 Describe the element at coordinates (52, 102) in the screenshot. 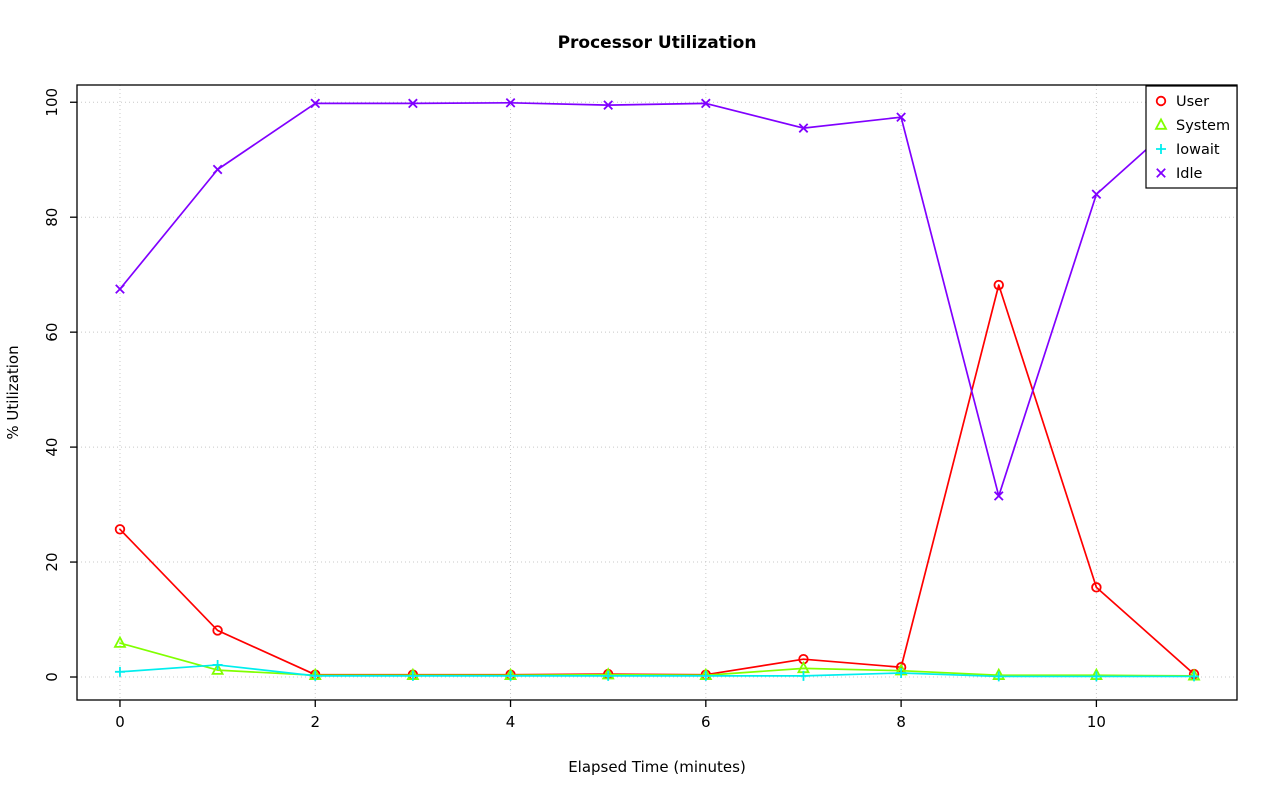

I see `y-tick-label: 100` at that location.